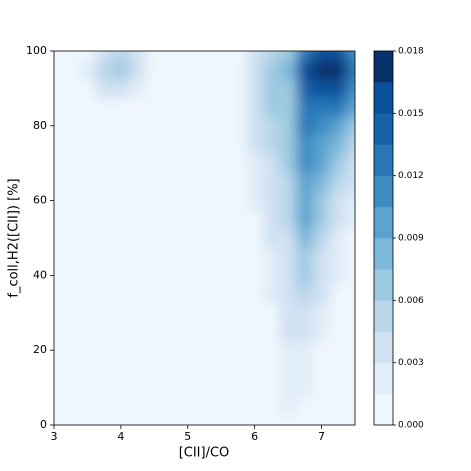  Describe the element at coordinates (411, 301) in the screenshot. I see `colorbar-tick-label: 0.006` at that location.